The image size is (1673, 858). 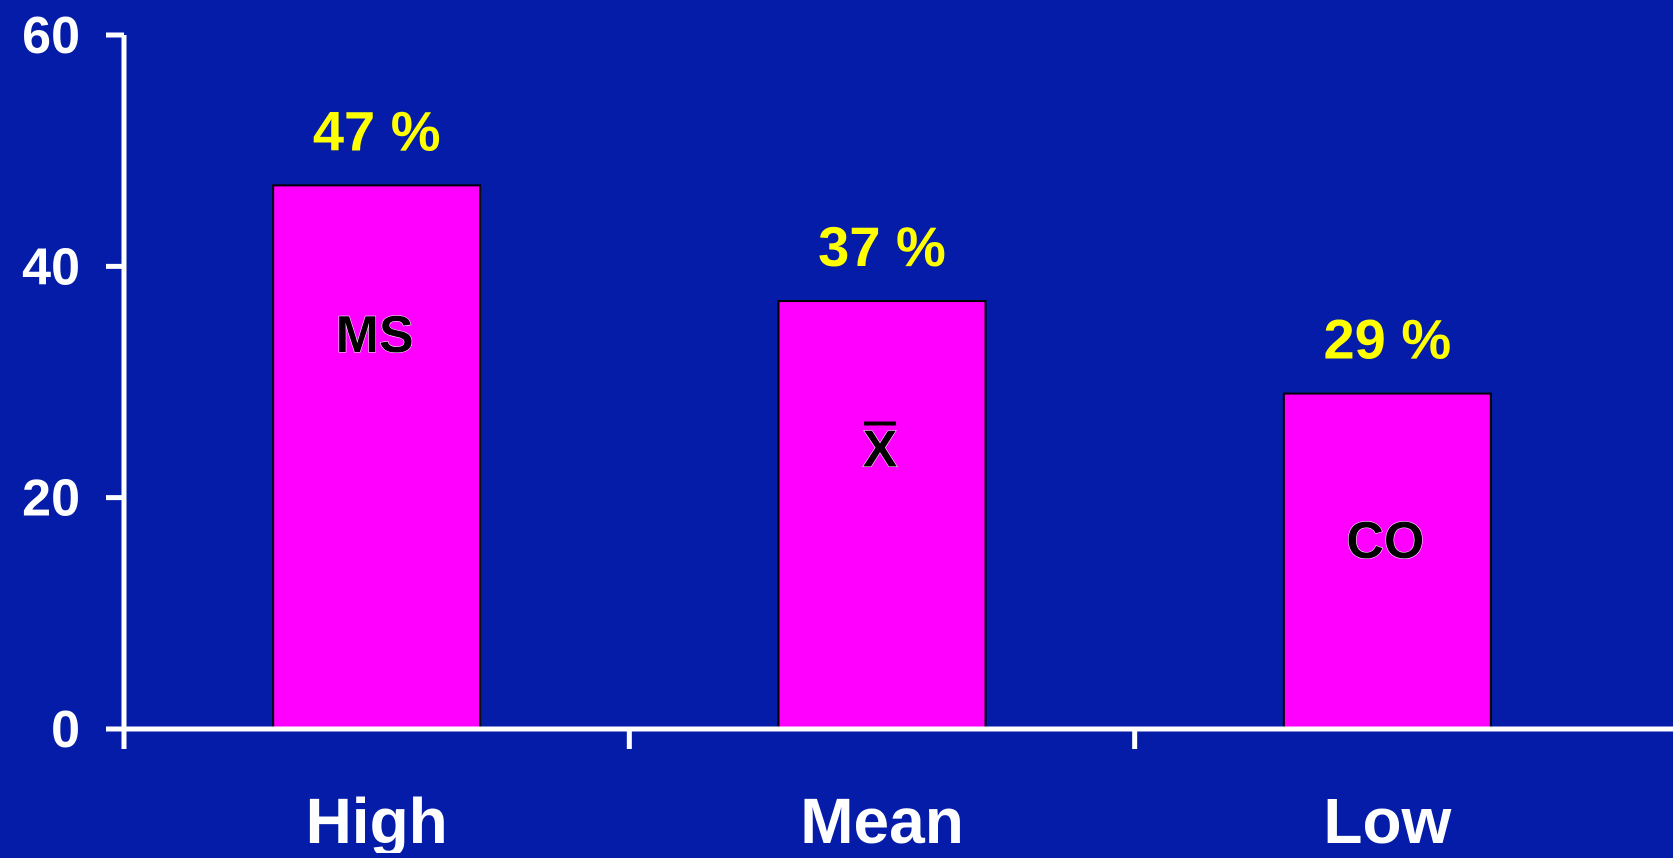 I want to click on bar-inner-label: CO, so click(x=1385, y=541).